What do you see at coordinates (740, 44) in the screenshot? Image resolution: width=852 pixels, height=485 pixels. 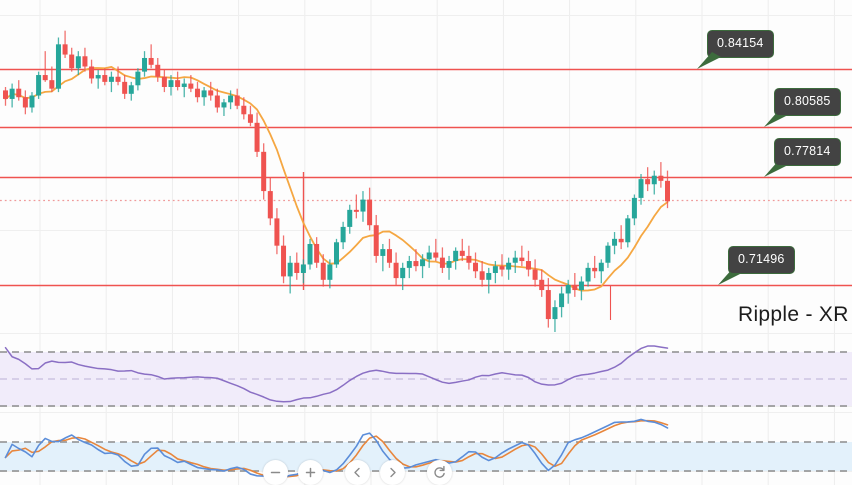 I see `price-level-tag-1: 0.84154` at bounding box center [740, 44].